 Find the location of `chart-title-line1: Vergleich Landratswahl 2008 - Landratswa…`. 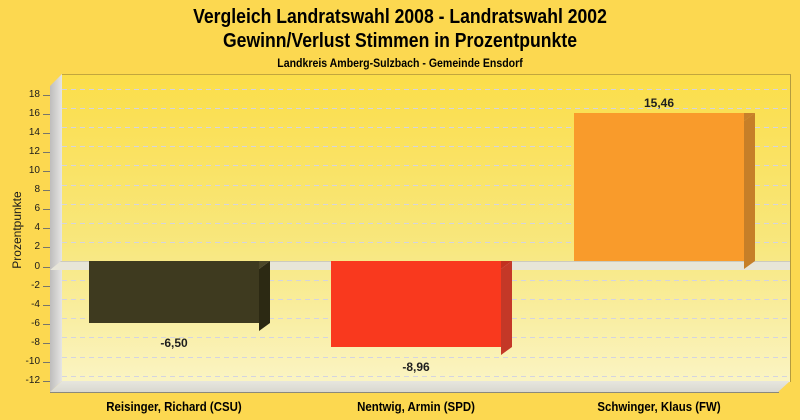

chart-title-line1: Vergleich Landratswahl 2008 - Landratswa… is located at coordinates (400, 17).